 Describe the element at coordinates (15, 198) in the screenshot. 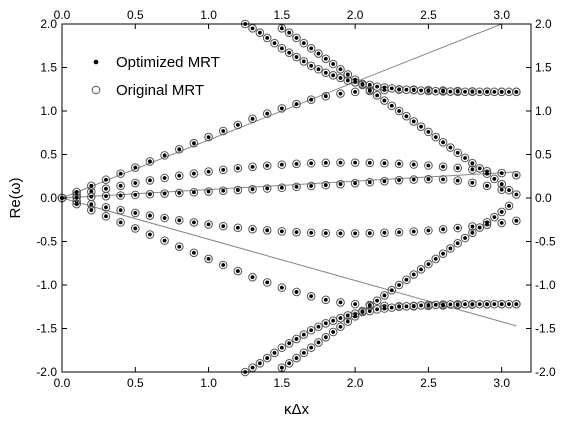

I see `y-axis-label: Re(ω)` at that location.